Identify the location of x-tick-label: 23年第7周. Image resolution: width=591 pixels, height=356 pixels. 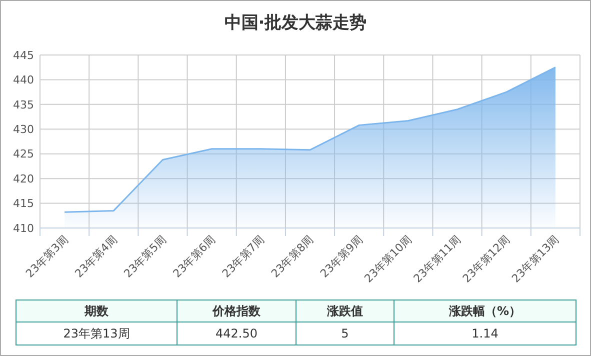
(244, 256).